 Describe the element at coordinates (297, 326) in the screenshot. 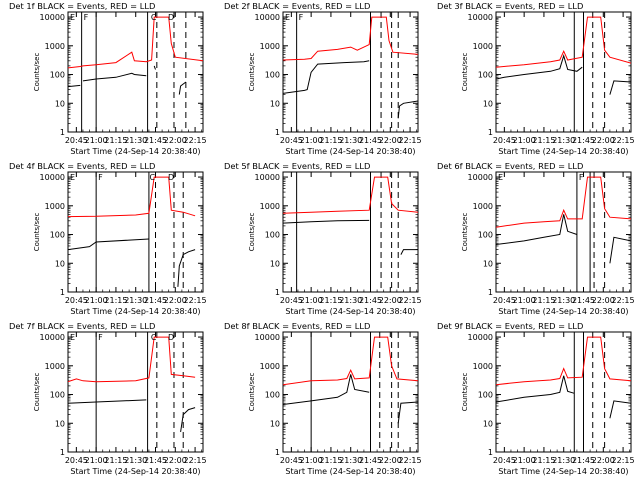

I see `panel-title: Det 8f BLACK = Events, RED = LLD` at that location.